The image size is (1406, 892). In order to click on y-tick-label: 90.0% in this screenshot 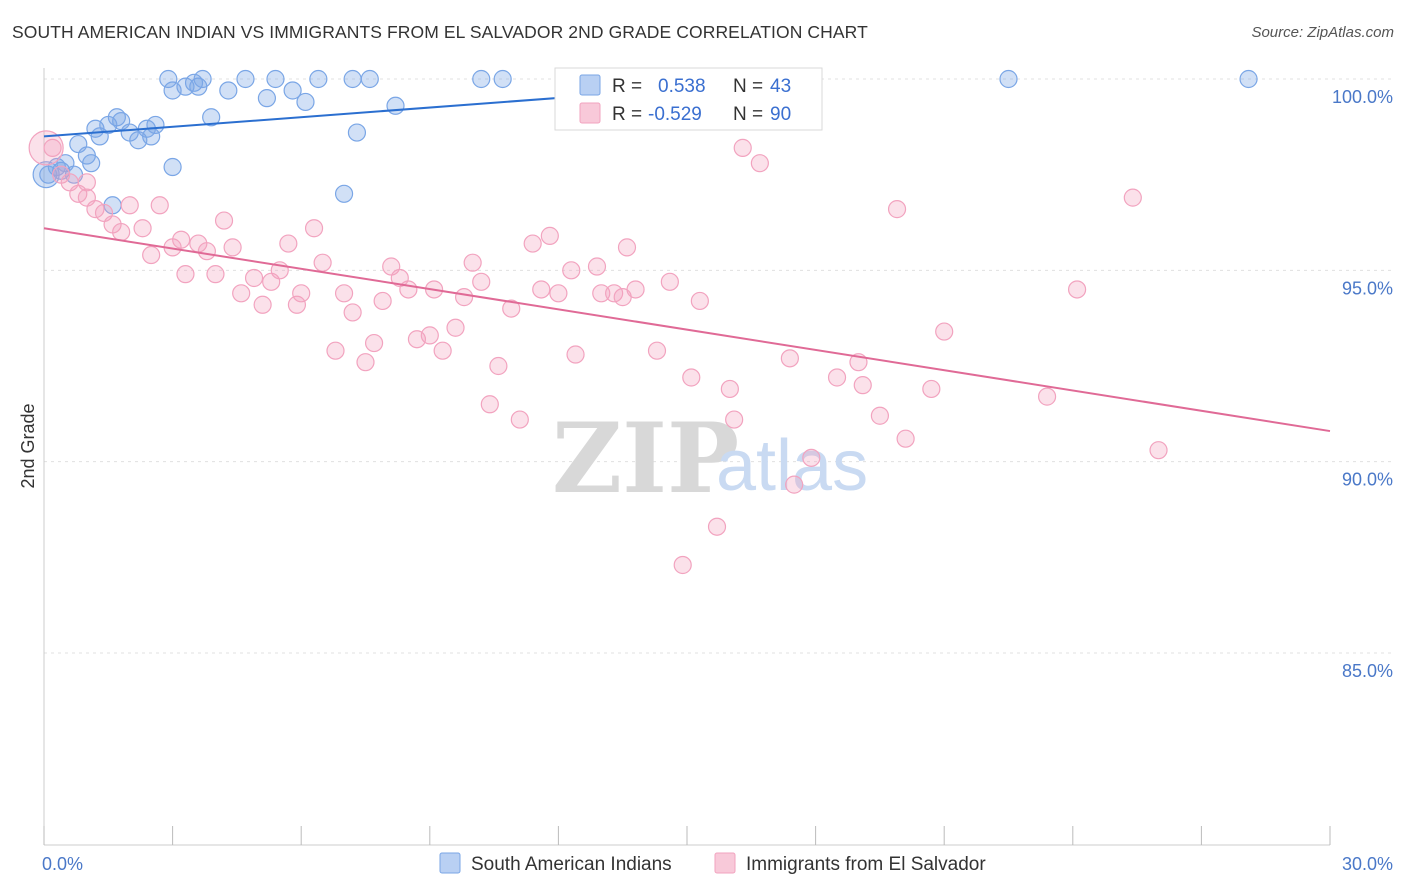, I will do `click(1367, 480)`.